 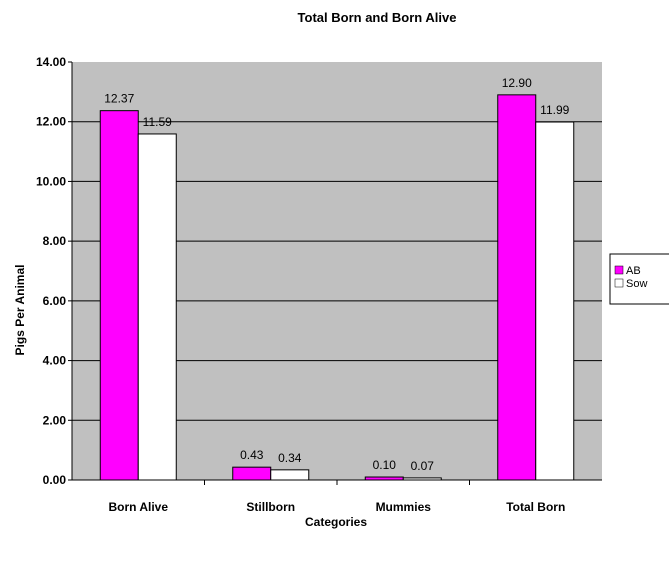 I want to click on legend-label-sow: Sow, so click(x=636, y=284).